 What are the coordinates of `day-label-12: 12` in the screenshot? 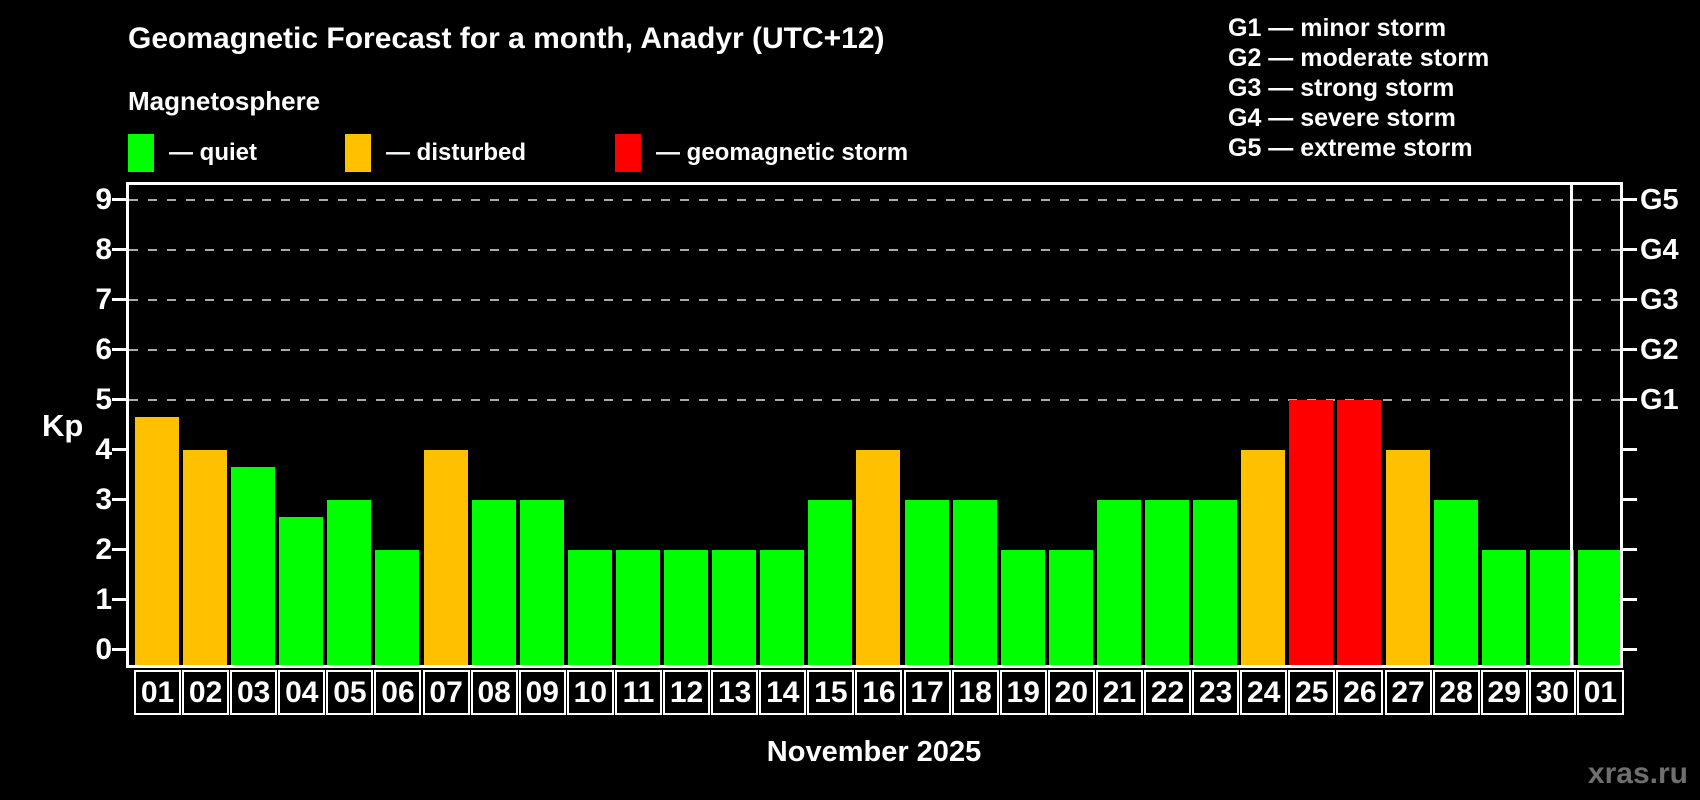 It's located at (687, 692).